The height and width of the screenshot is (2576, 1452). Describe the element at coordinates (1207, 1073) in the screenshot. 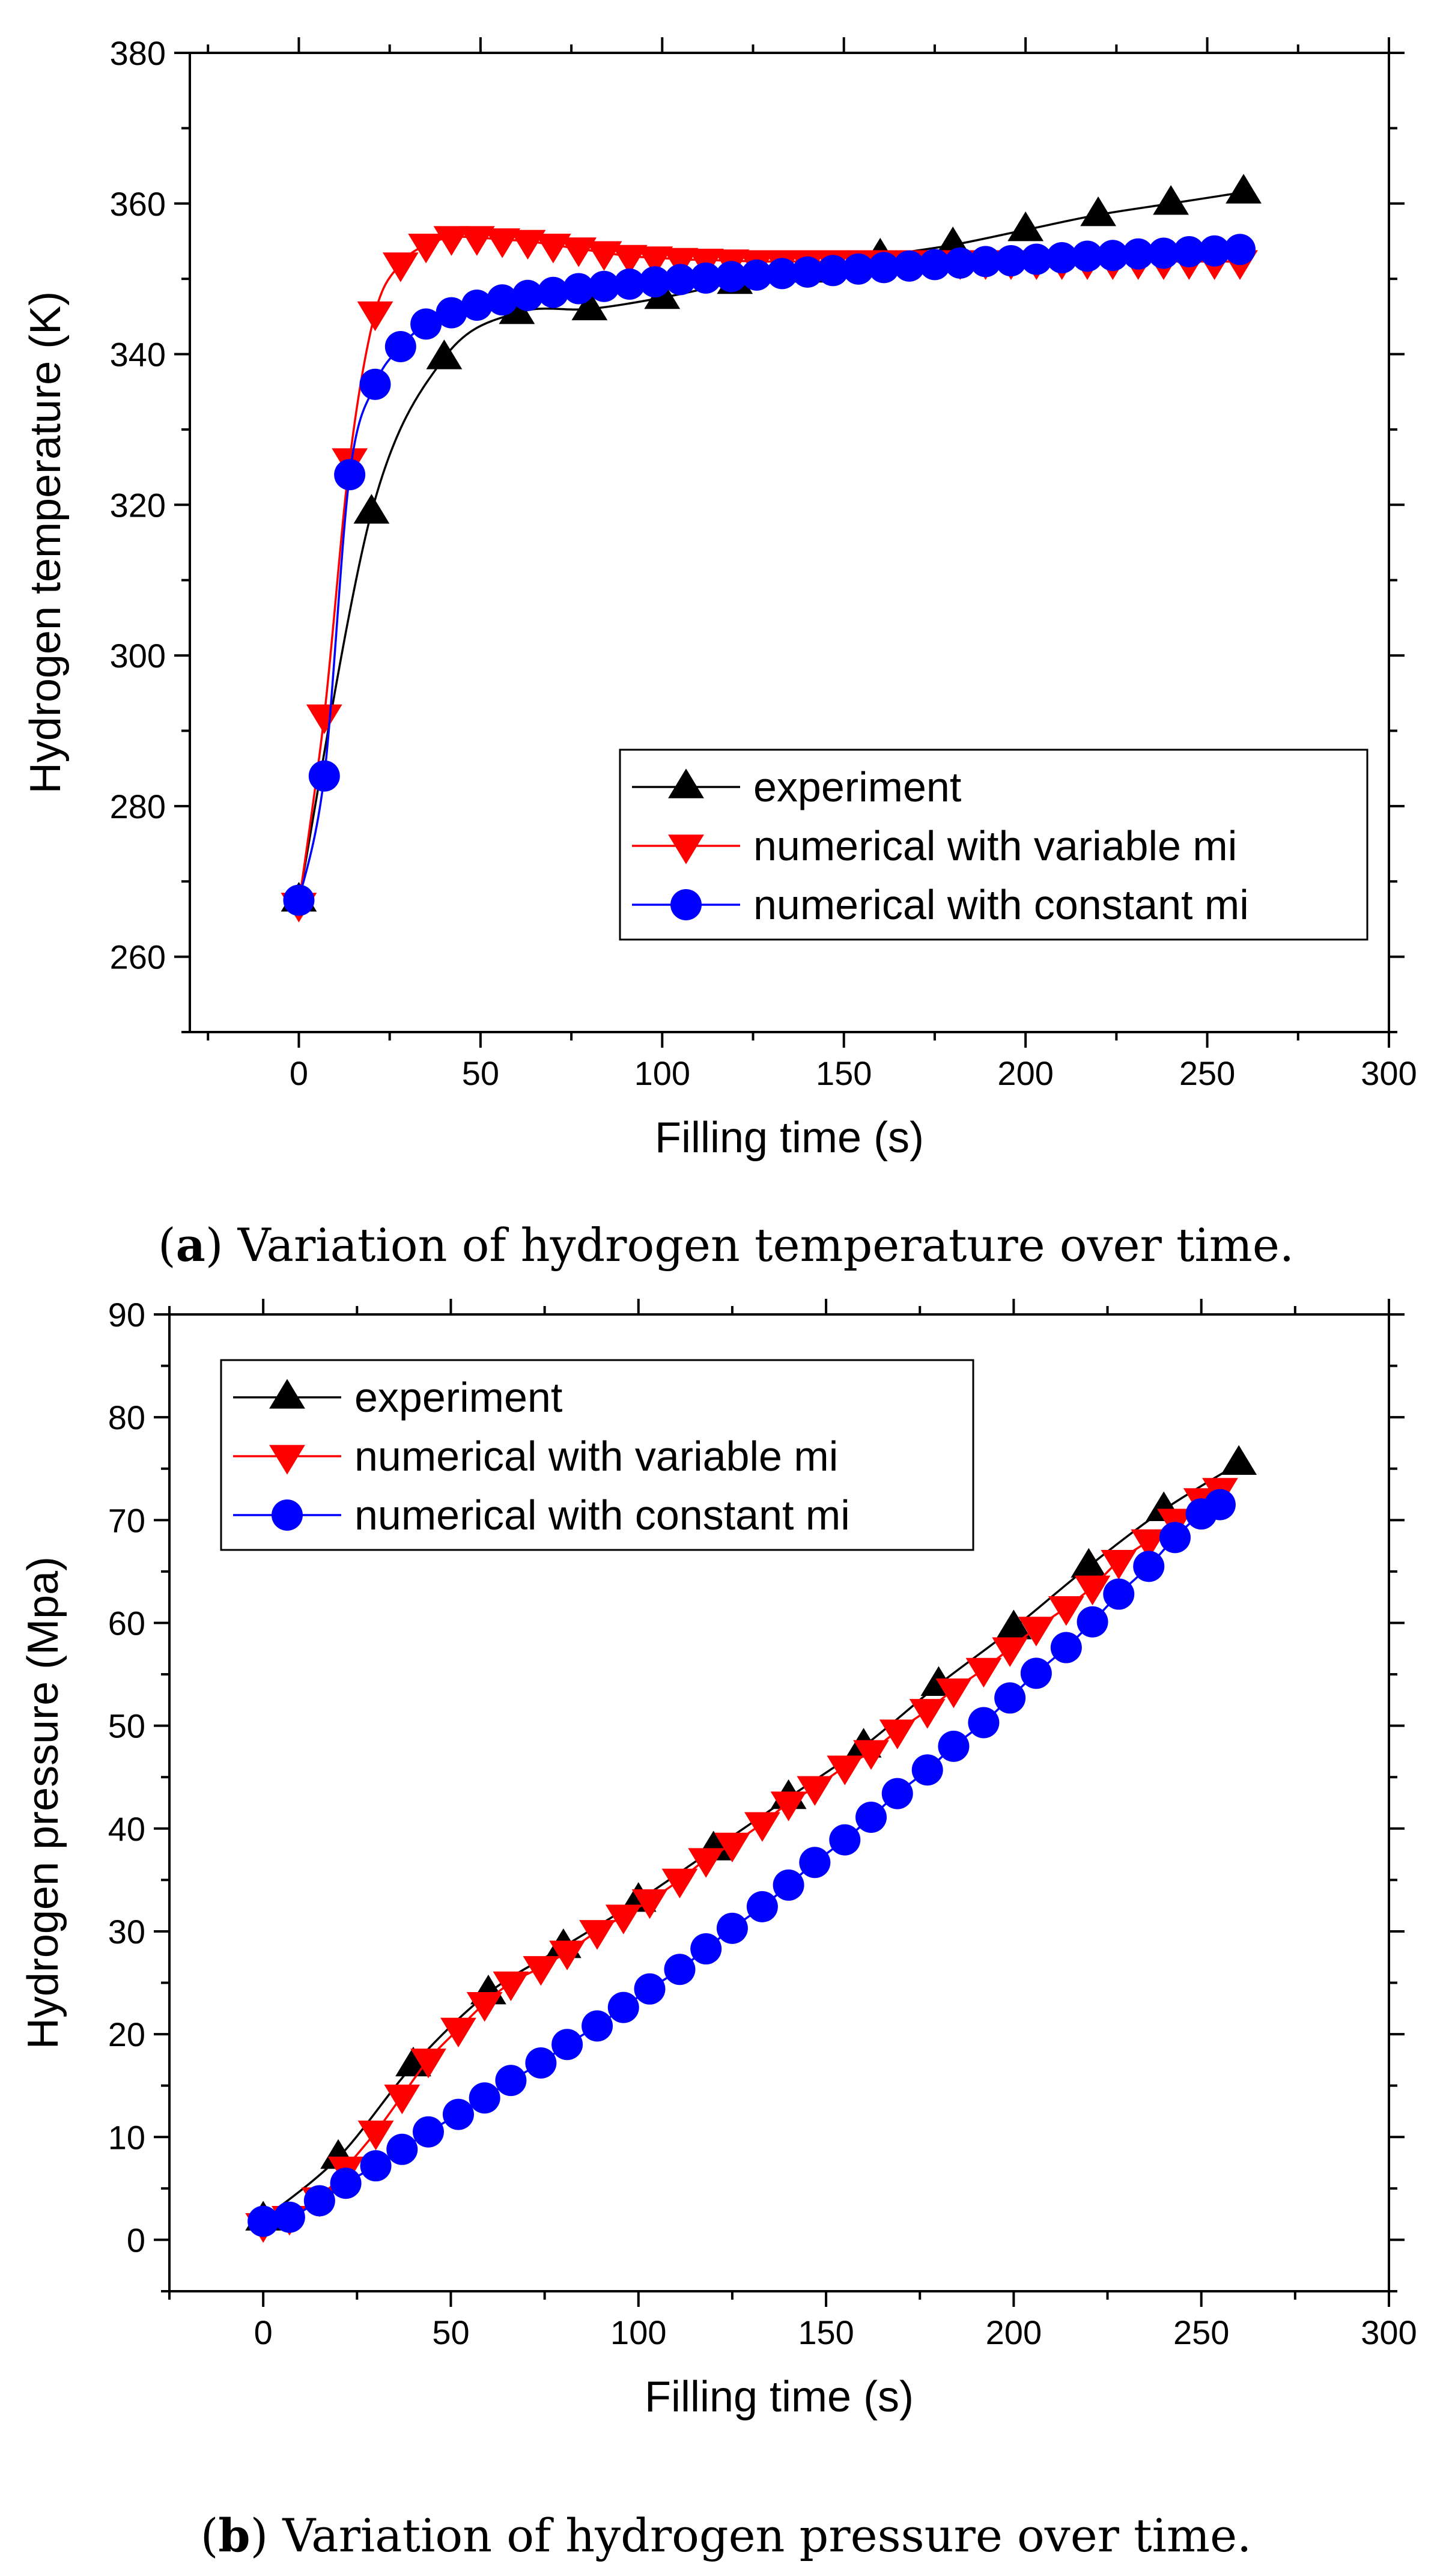

I see `x-tick-label: 250` at that location.